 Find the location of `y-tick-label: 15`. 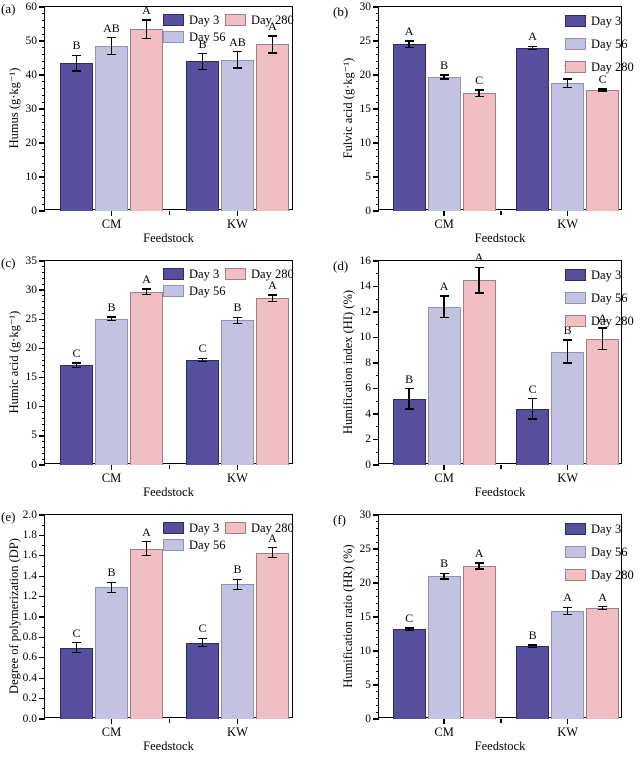

y-tick-label: 15 is located at coordinates (365, 108).